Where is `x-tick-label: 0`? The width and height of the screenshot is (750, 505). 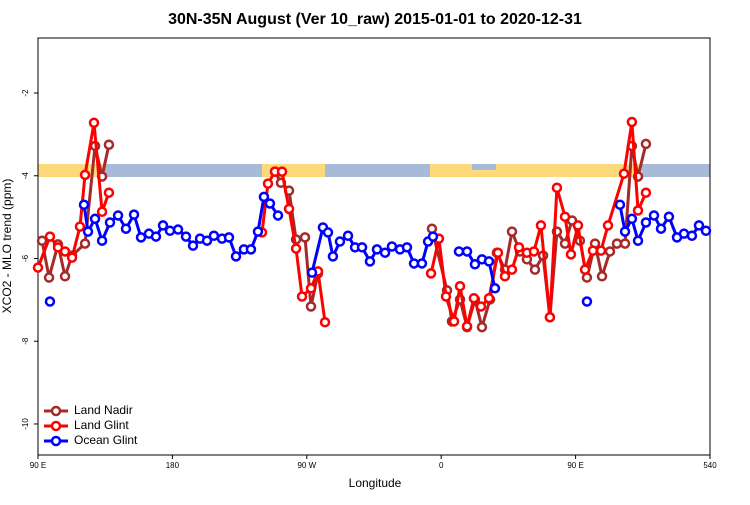
x-tick-label: 0 is located at coordinates (441, 465).